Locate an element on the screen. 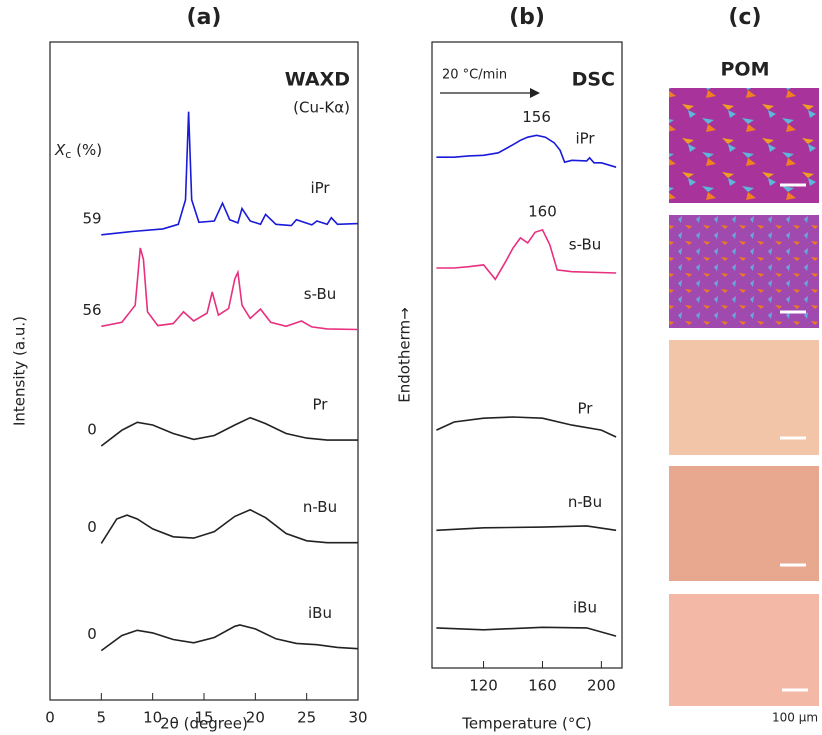  x-tick-label: 5 is located at coordinates (102, 718).